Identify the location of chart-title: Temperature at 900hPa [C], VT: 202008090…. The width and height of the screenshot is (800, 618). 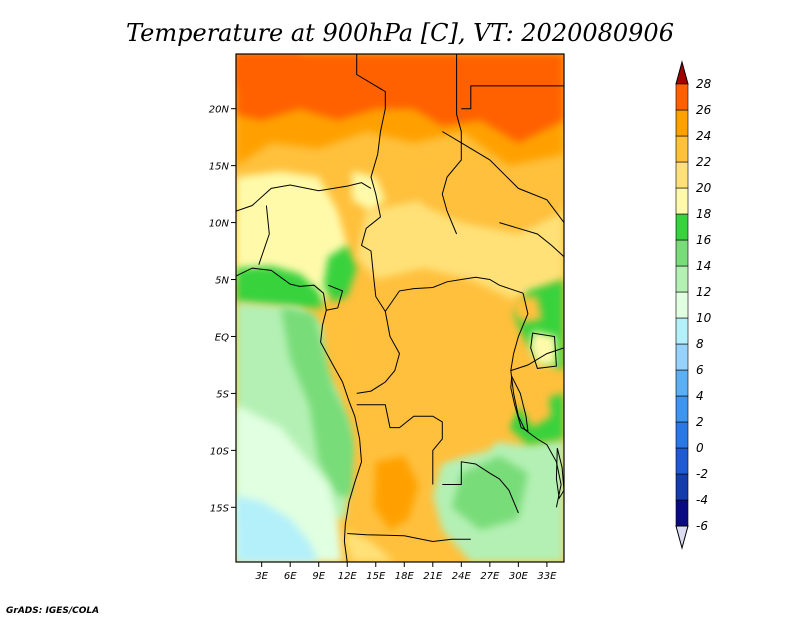
(400, 33).